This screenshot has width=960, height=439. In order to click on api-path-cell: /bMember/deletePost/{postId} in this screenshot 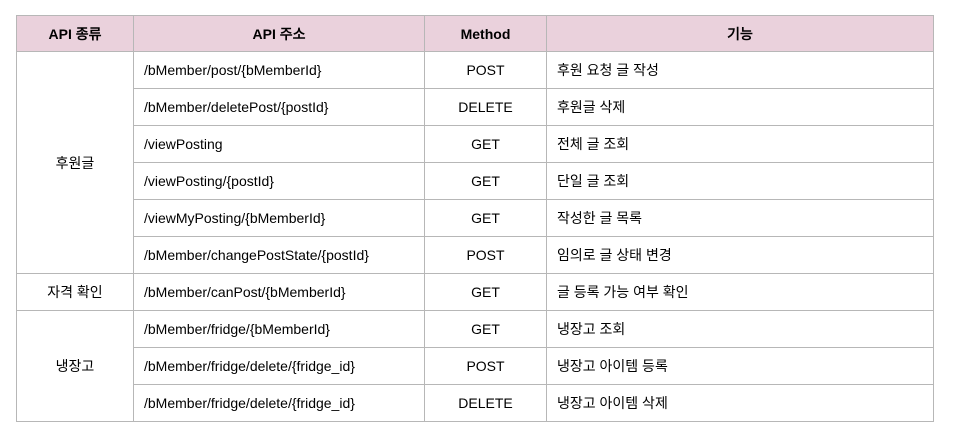, I will do `click(279, 107)`.